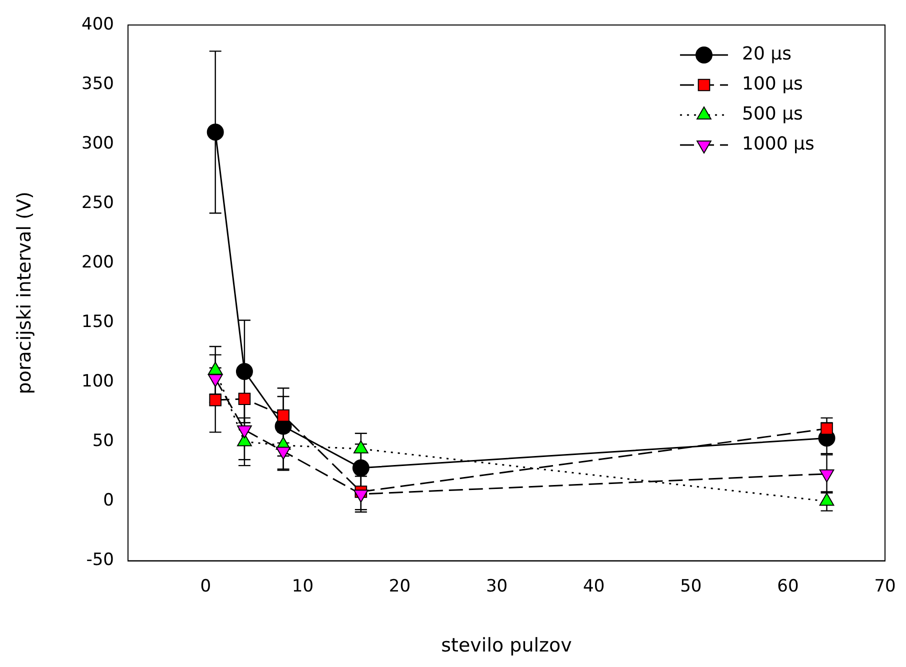 This screenshot has height=667, width=906. I want to click on legend-label: 100 µs, so click(772, 84).